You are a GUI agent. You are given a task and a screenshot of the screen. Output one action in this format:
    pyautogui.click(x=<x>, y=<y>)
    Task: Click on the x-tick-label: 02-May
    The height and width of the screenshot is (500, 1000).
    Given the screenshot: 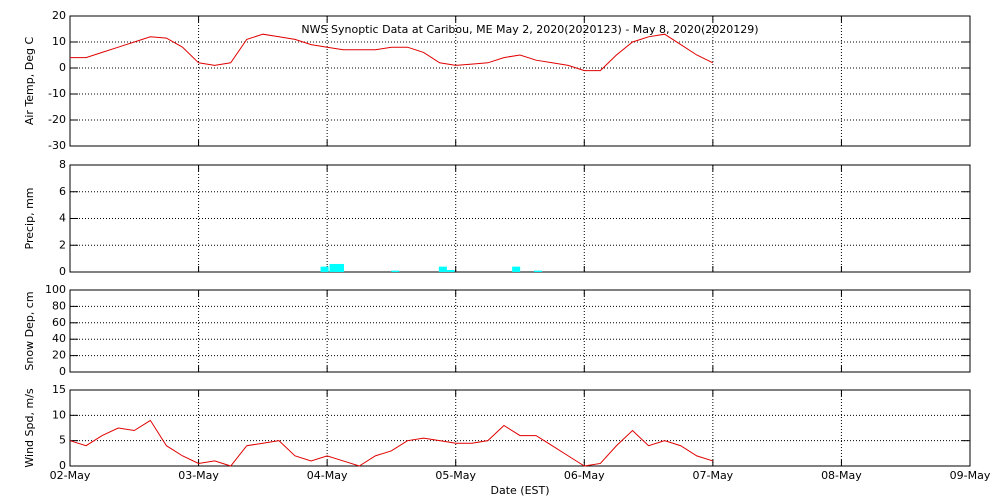 What is the action you would take?
    pyautogui.click(x=70, y=475)
    